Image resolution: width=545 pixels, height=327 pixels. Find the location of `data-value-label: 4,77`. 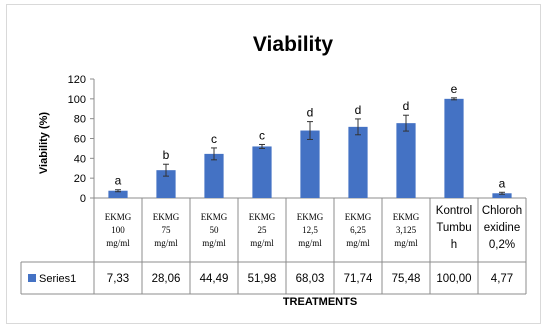

data-value-label: 4,77 is located at coordinates (502, 279).